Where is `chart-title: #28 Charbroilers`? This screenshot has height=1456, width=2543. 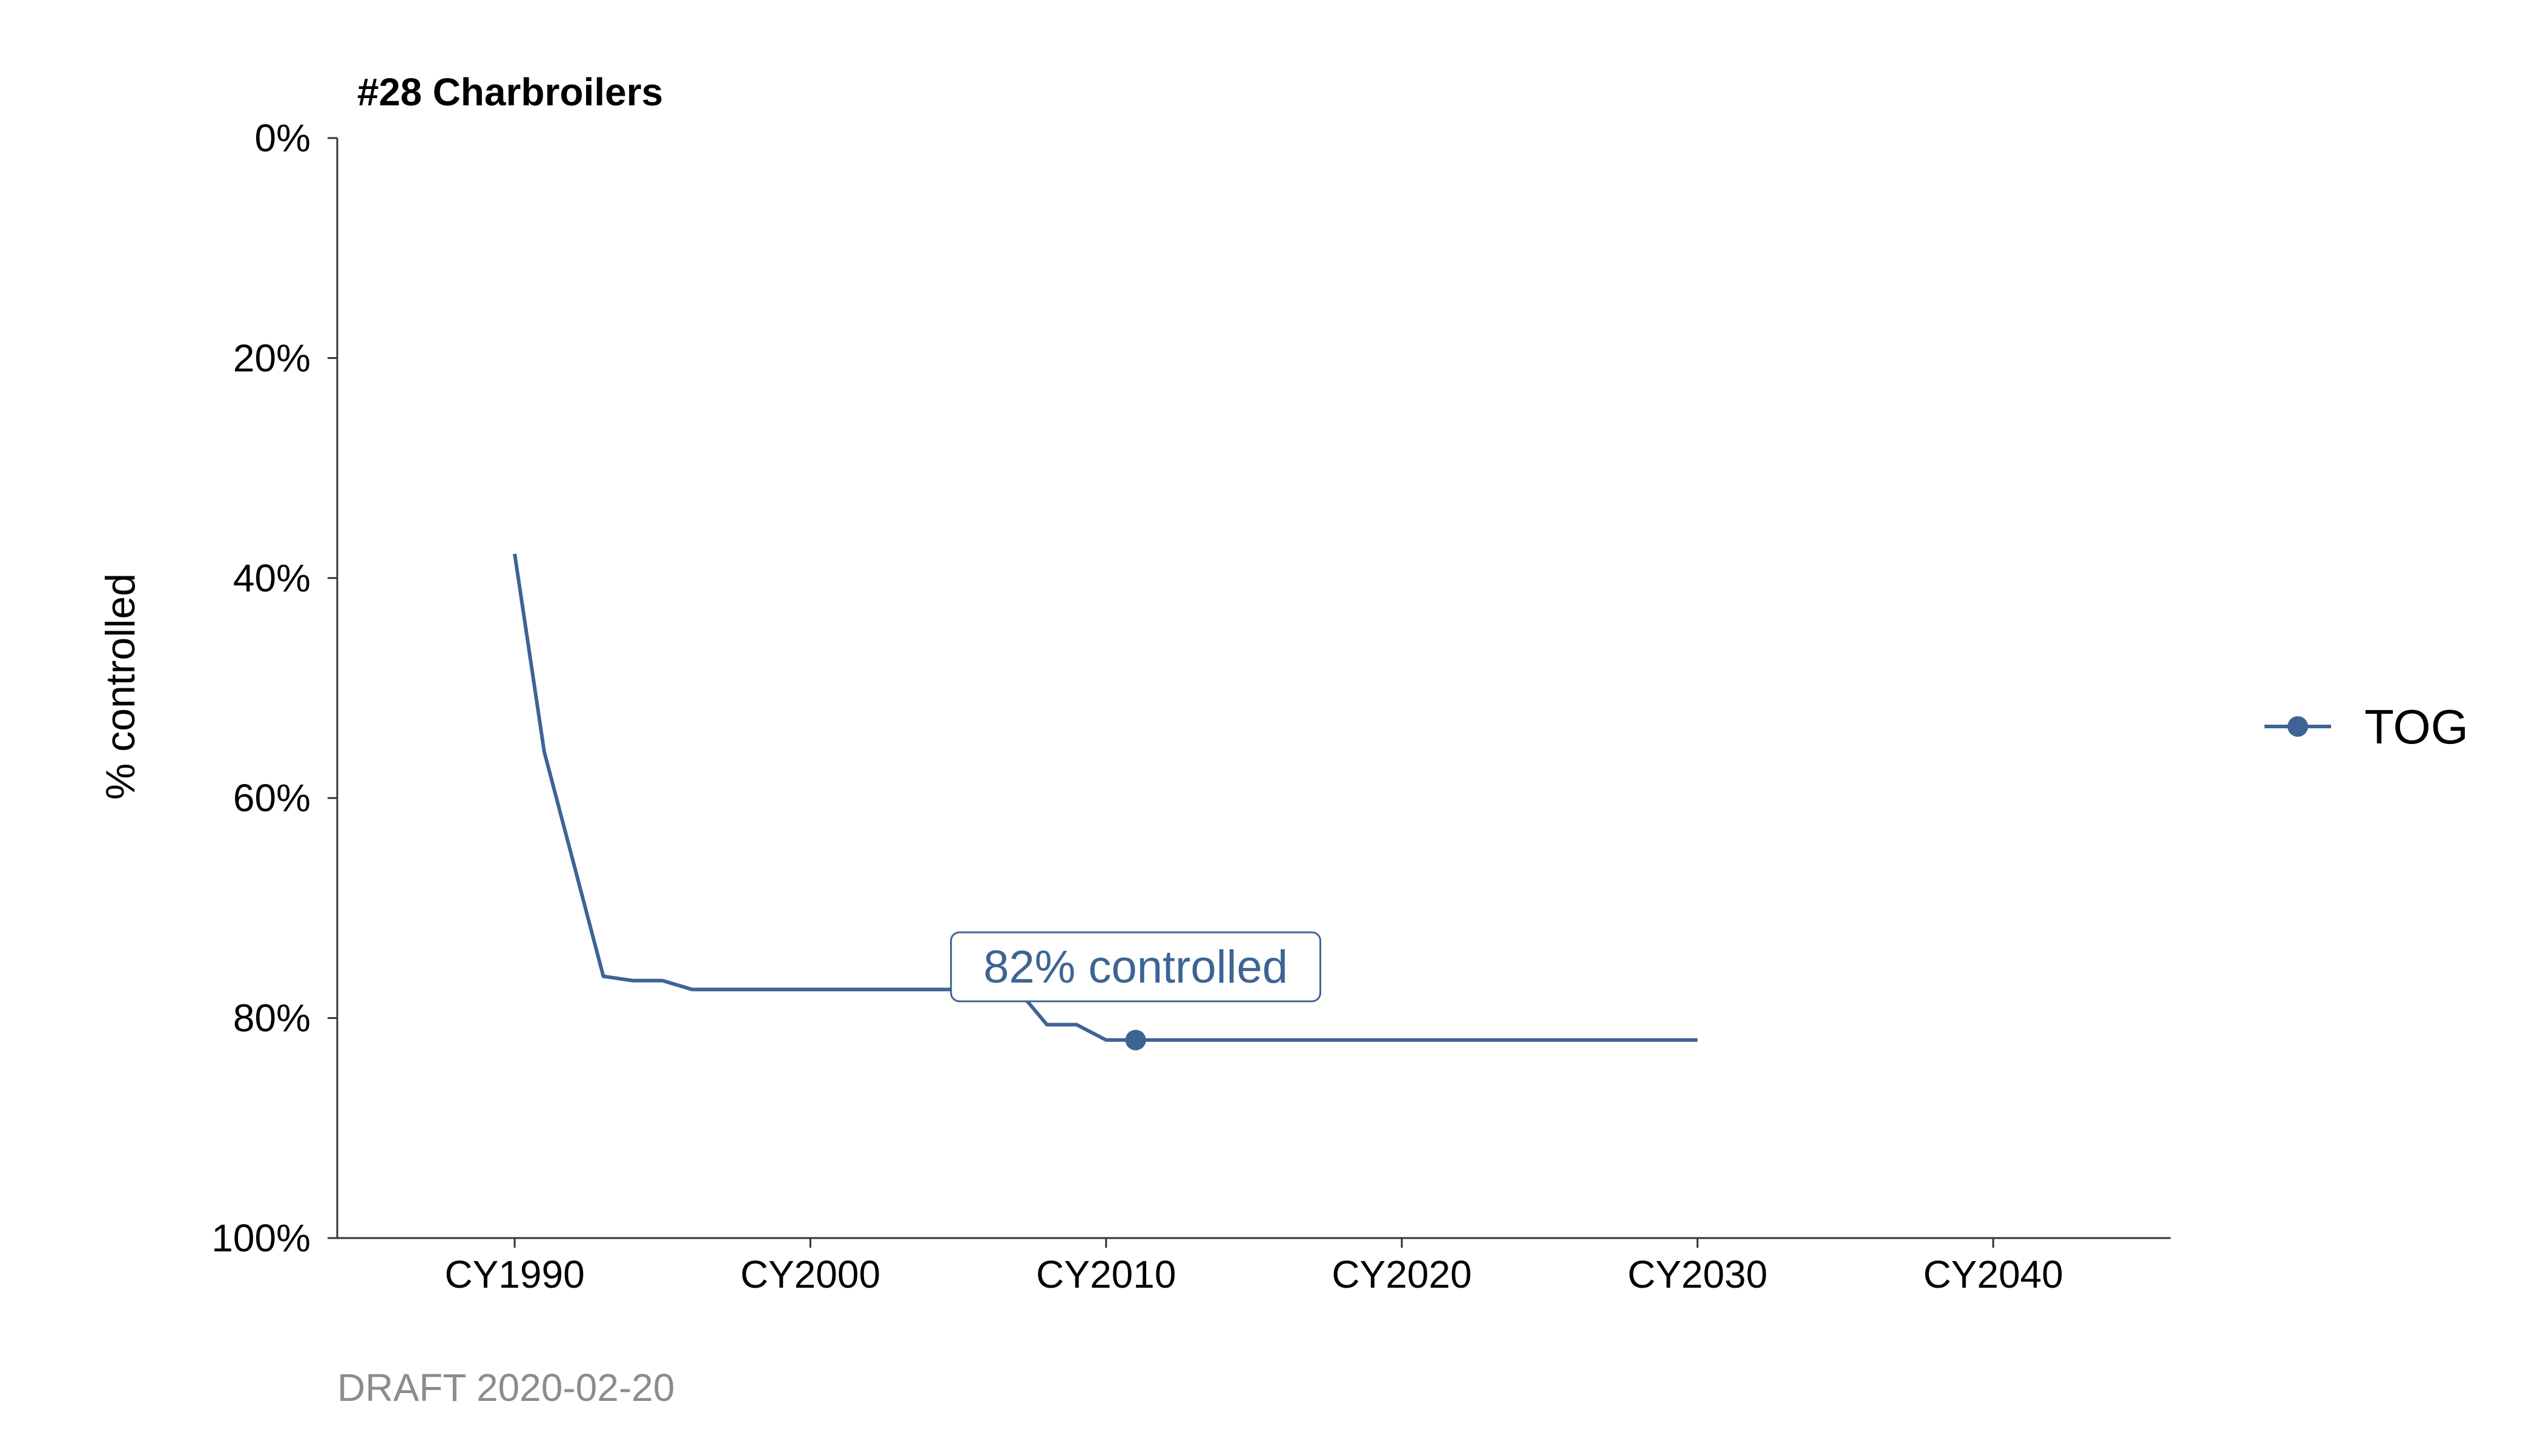
chart-title: #28 Charbroilers is located at coordinates (510, 92).